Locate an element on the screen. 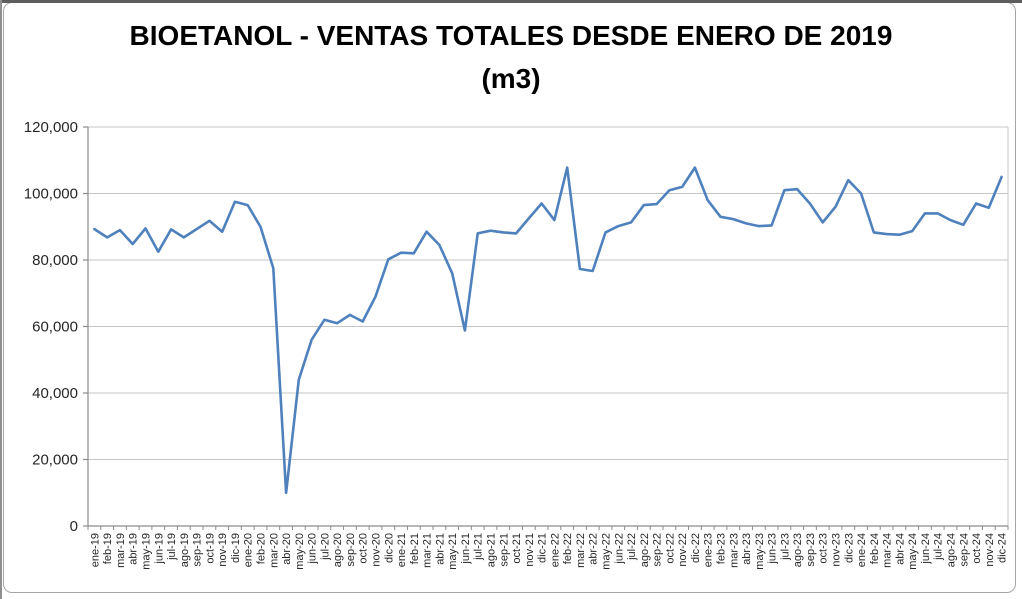 The width and height of the screenshot is (1022, 599). x-tick-label: feb-19 is located at coordinates (108, 548).